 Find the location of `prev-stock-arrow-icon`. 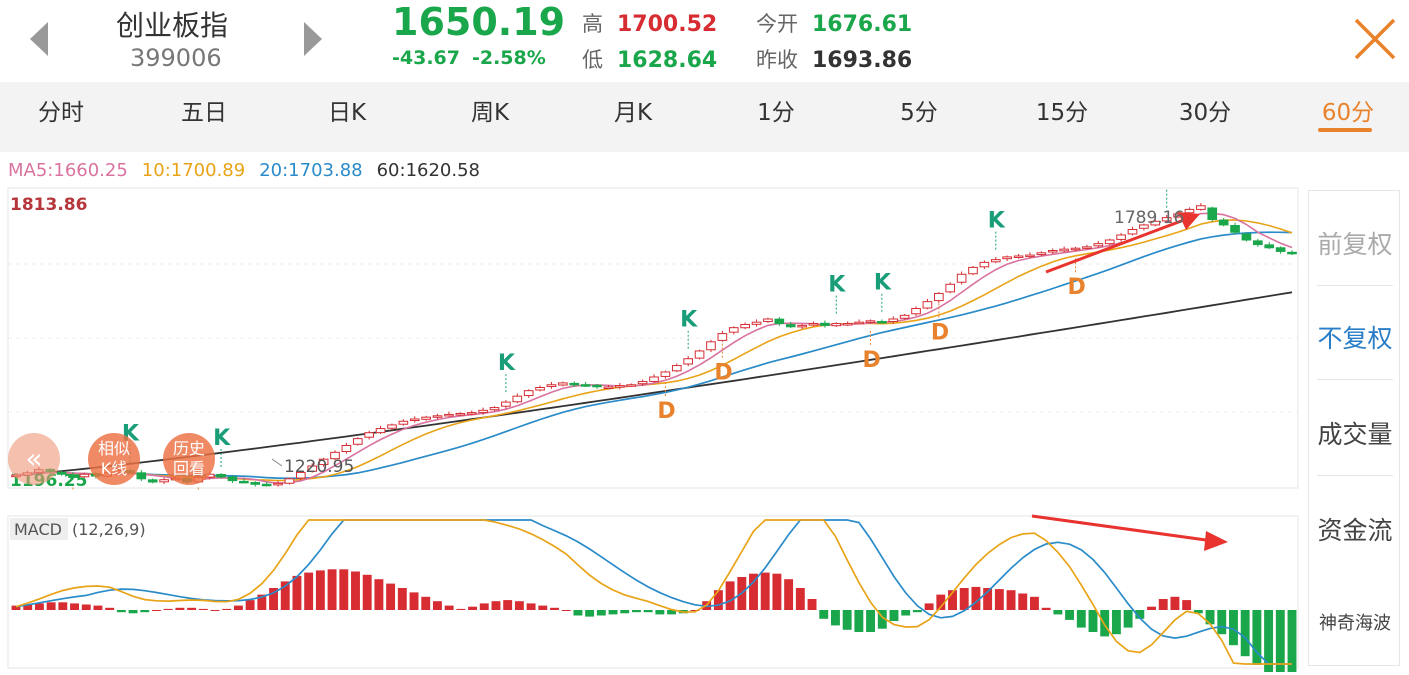

prev-stock-arrow-icon is located at coordinates (39, 39).